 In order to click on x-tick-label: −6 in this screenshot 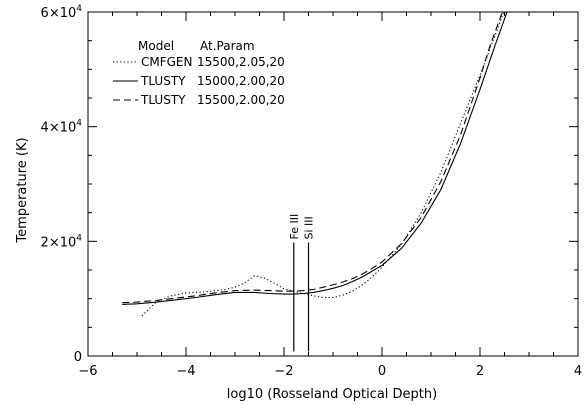, I will do `click(87, 371)`.